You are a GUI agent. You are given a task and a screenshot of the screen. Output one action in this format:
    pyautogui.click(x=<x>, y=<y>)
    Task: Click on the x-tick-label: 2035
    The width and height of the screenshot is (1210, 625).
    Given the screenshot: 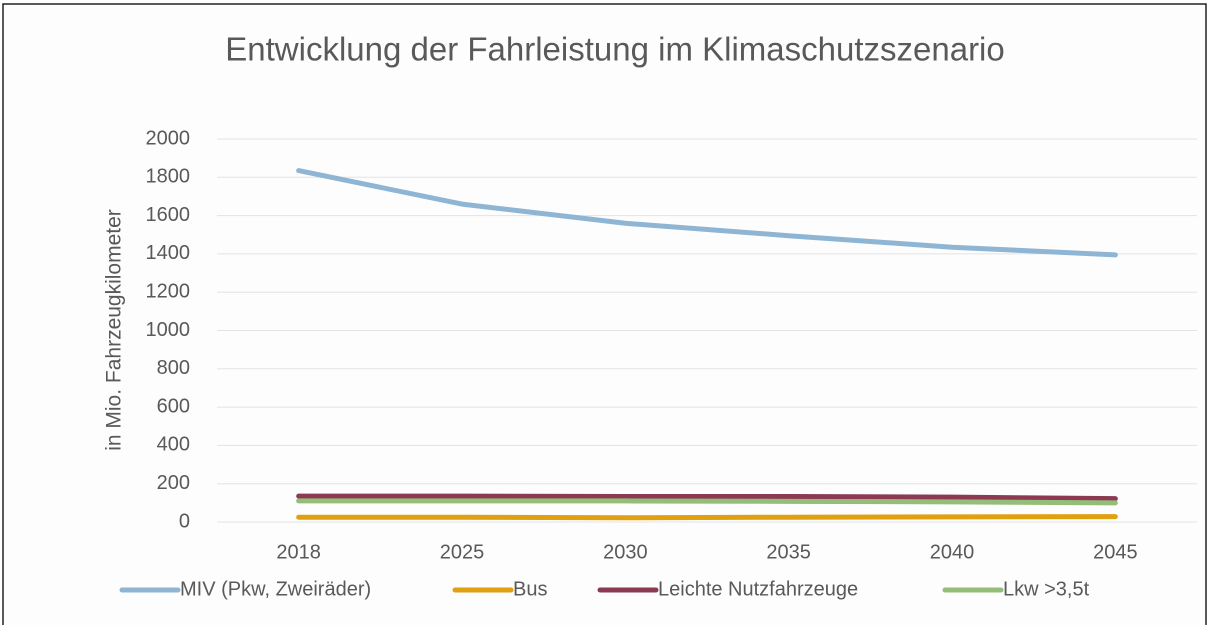 What is the action you would take?
    pyautogui.click(x=788, y=552)
    